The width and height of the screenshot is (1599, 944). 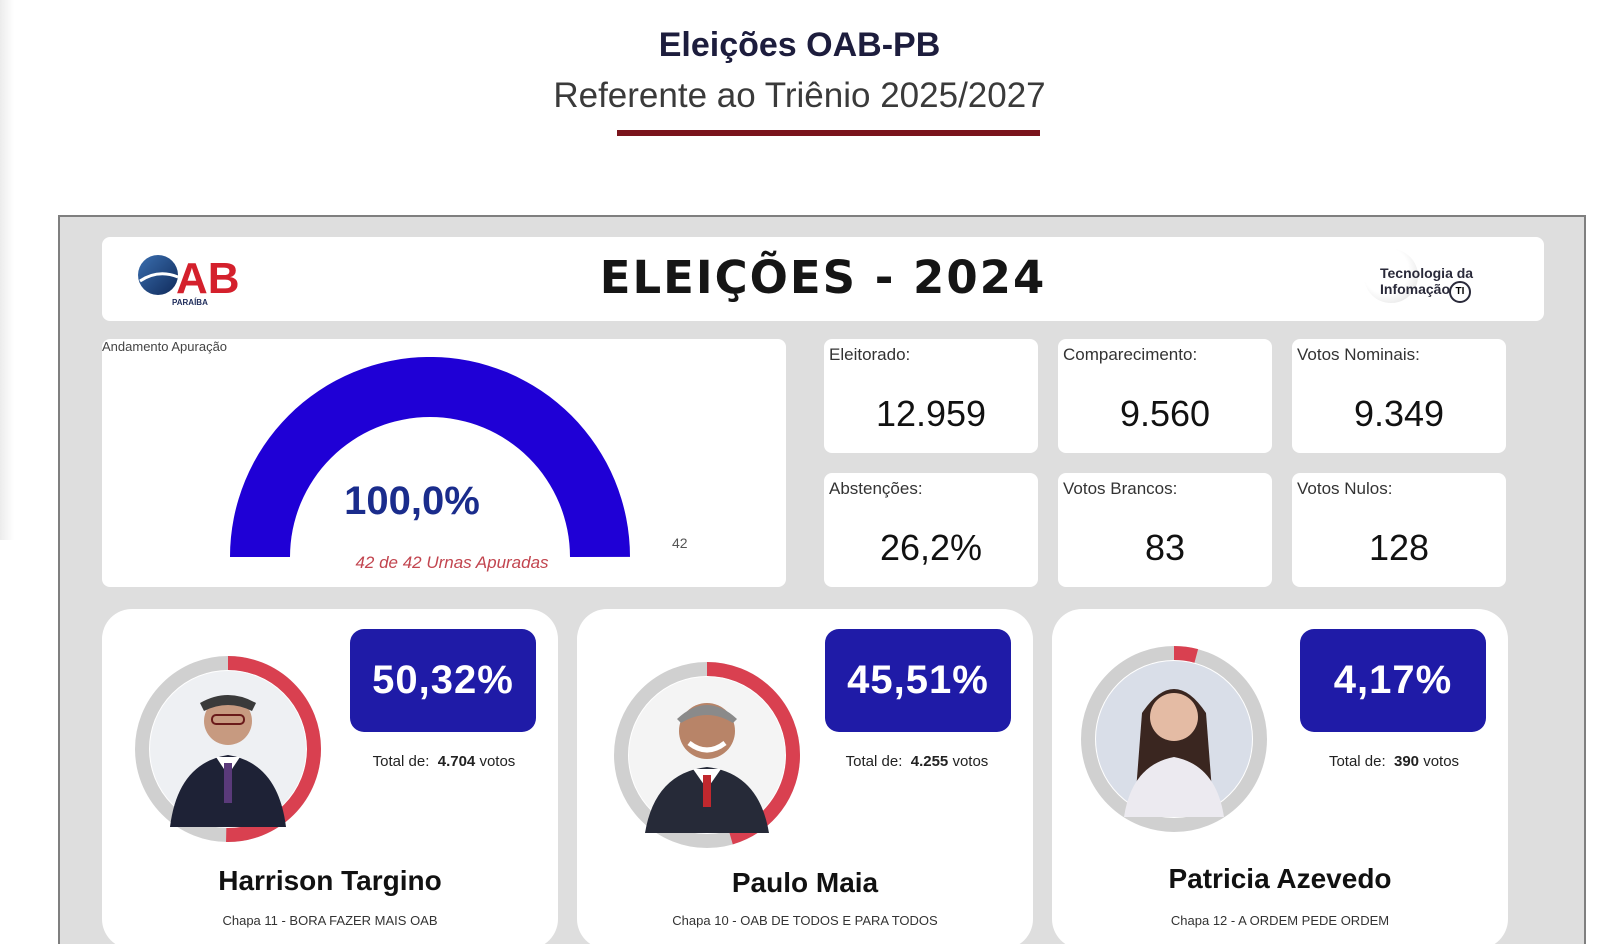 What do you see at coordinates (931, 547) in the screenshot?
I see `stat-value: 26,2%` at bounding box center [931, 547].